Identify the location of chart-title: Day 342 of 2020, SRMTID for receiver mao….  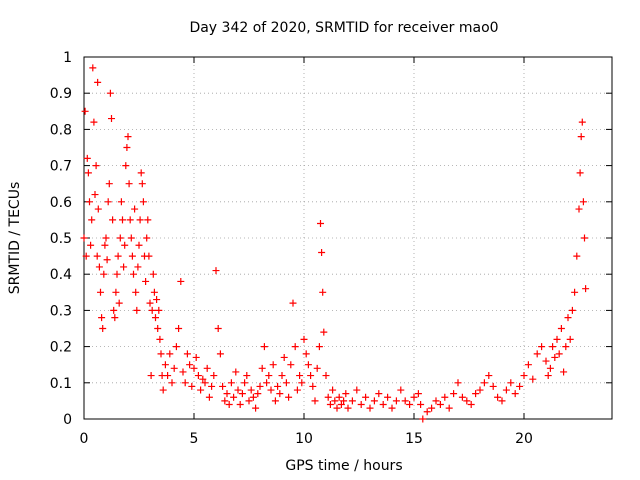
(343, 28).